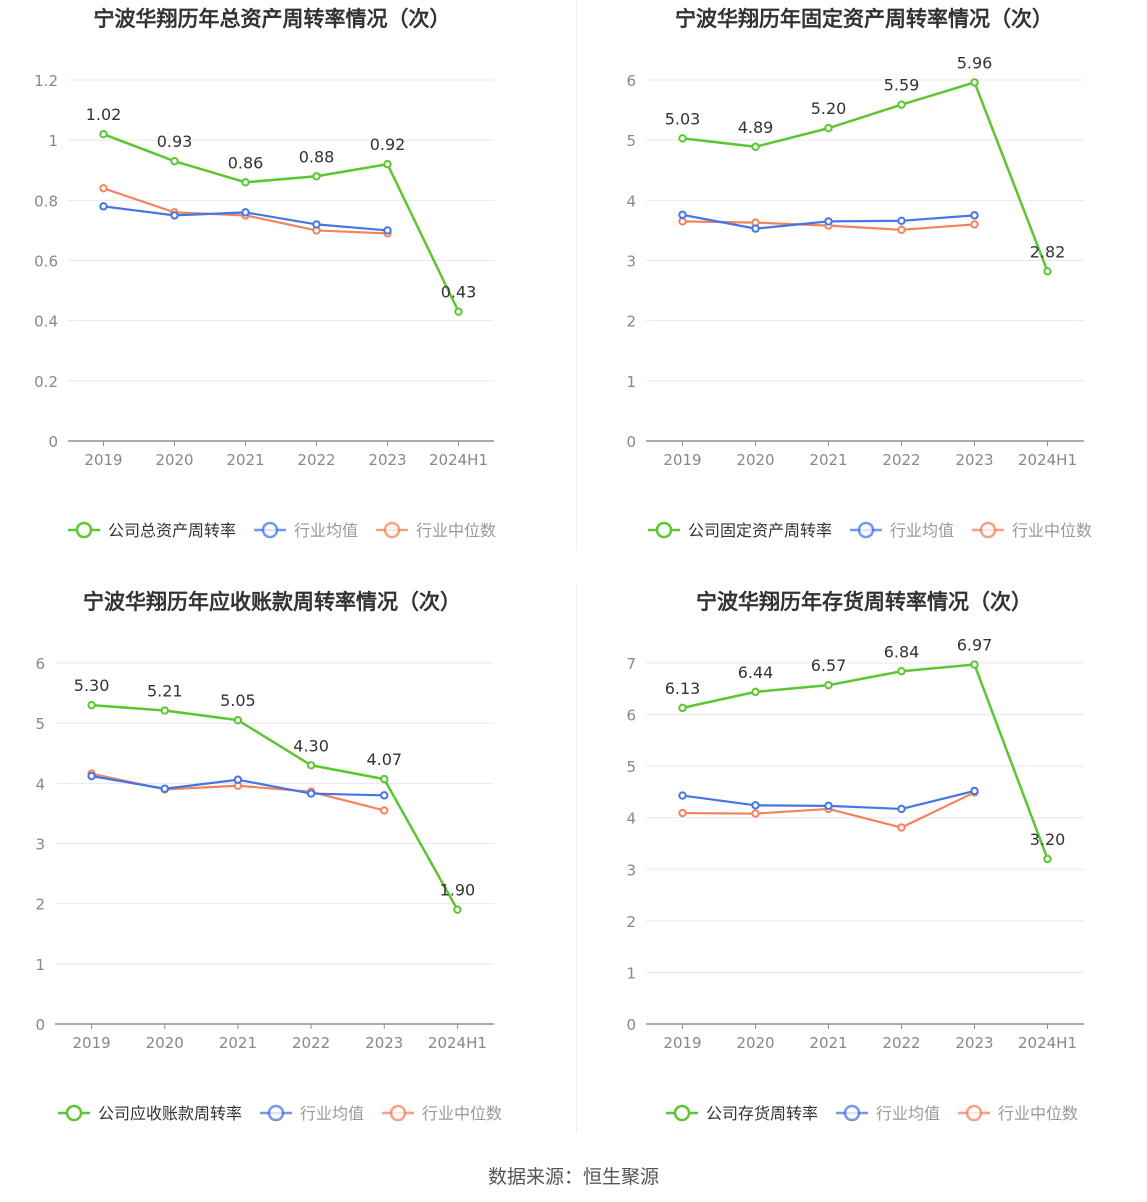 This screenshot has height=1202, width=1147. What do you see at coordinates (326, 530) in the screenshot?
I see `legend-label: 行业均值` at bounding box center [326, 530].